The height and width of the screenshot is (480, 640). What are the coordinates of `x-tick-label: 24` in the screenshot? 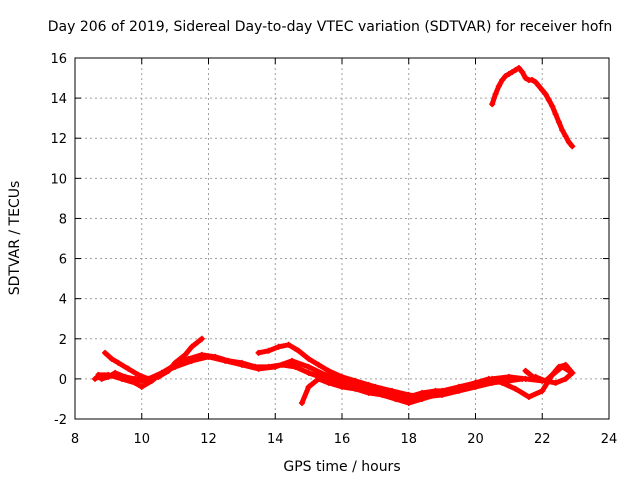 It's located at (609, 439).